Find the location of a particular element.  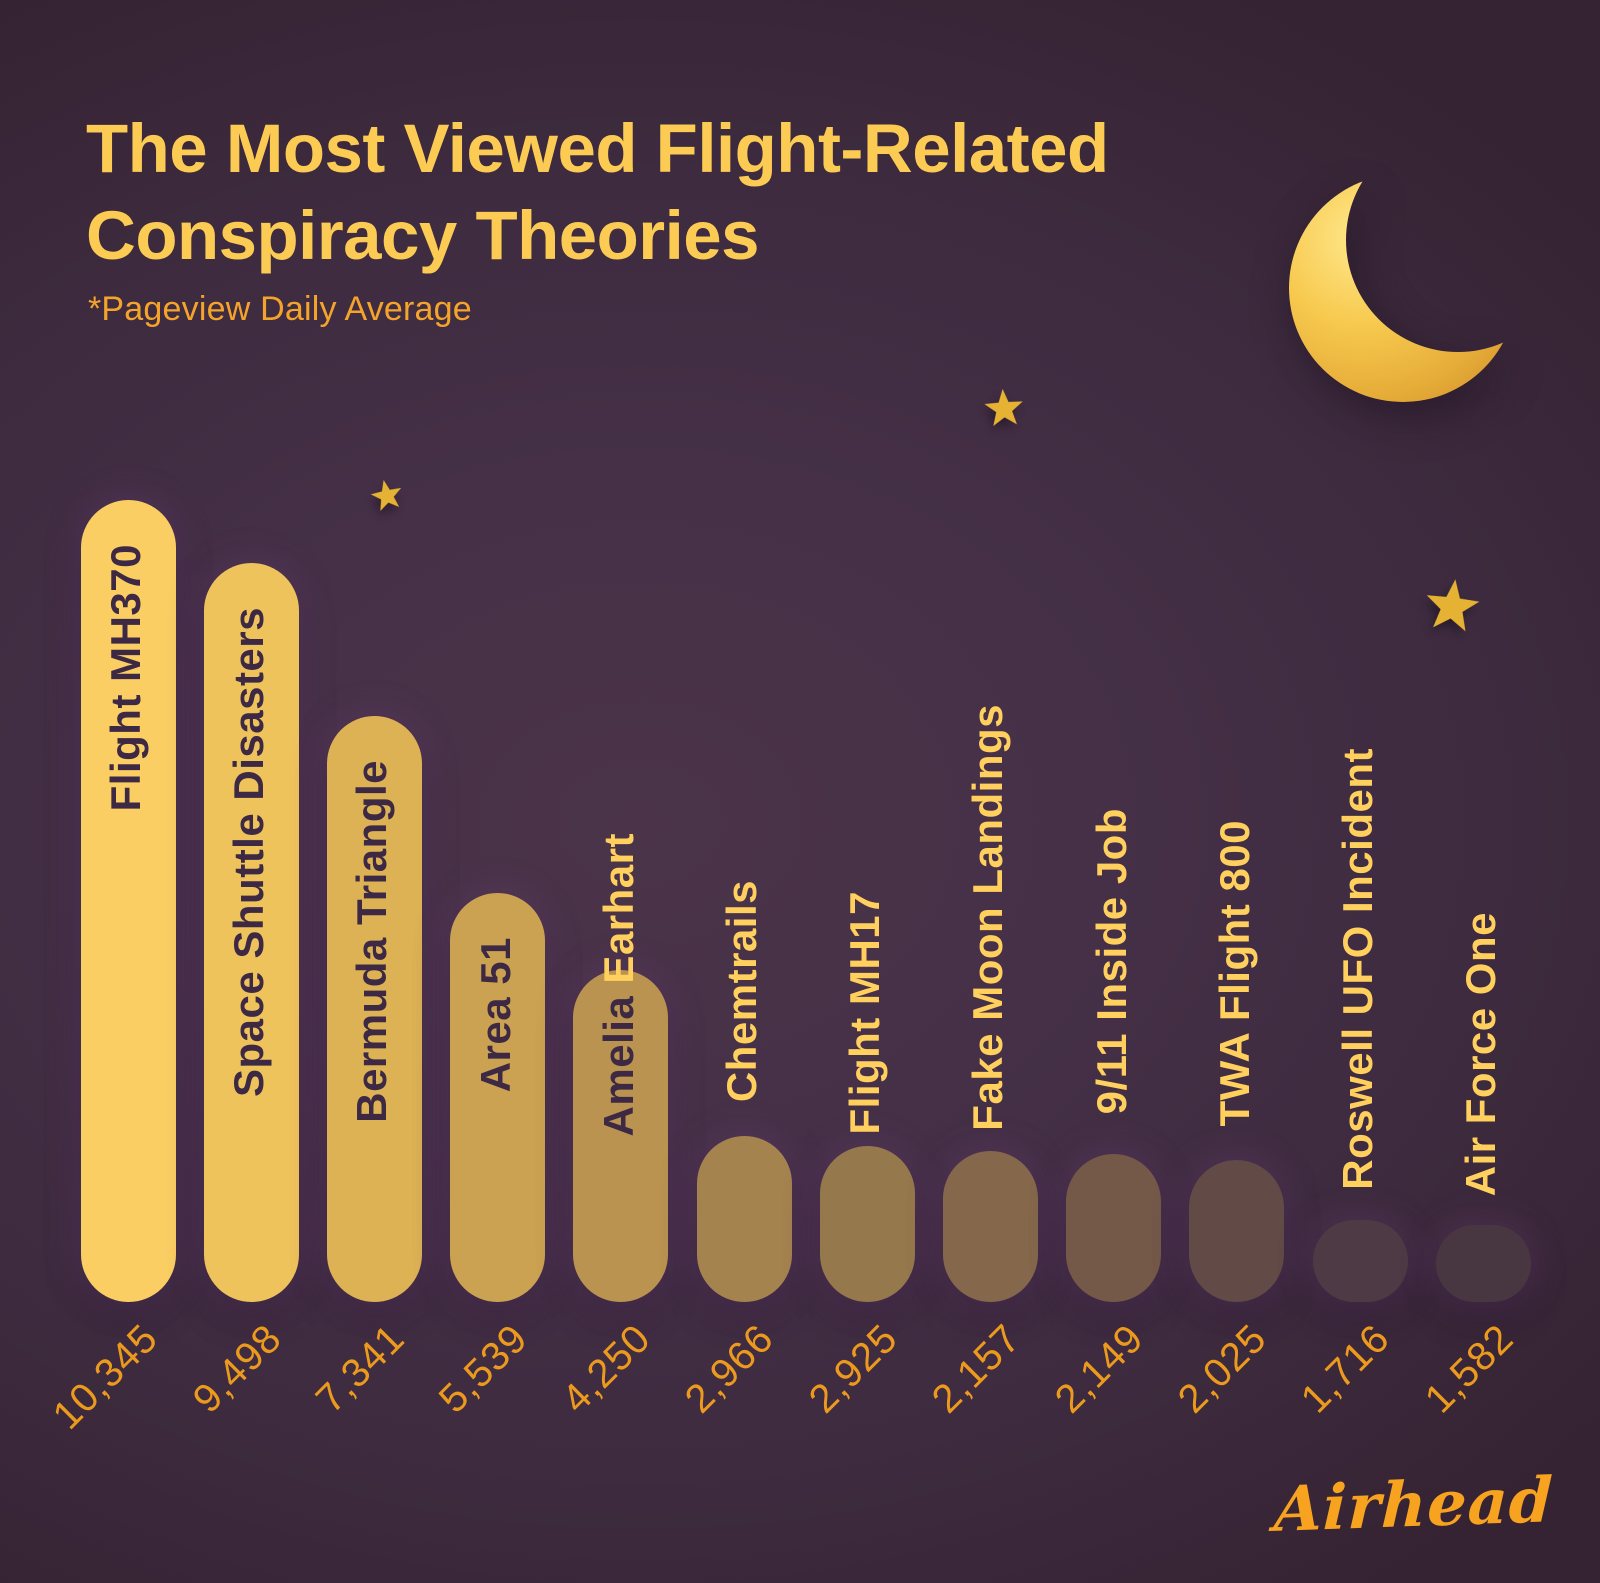

bar-category-label: Bermuda Triangle is located at coordinates (372, 941).